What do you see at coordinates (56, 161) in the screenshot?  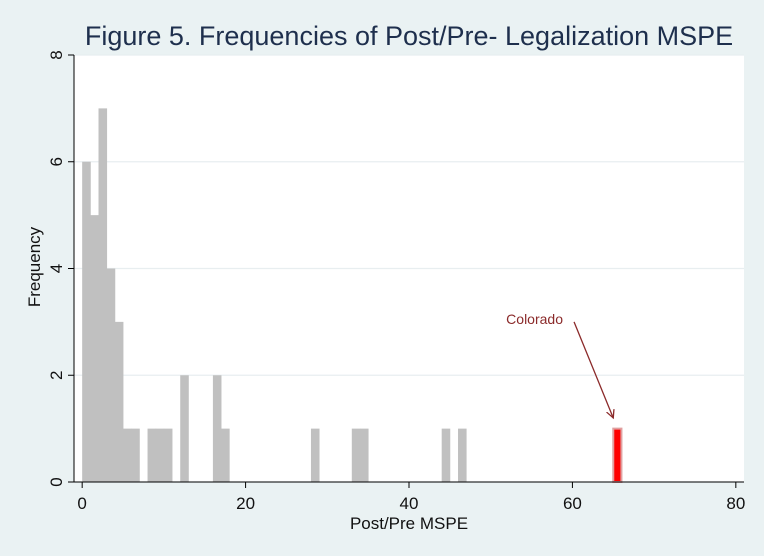 I see `y-tick-label: 6` at bounding box center [56, 161].